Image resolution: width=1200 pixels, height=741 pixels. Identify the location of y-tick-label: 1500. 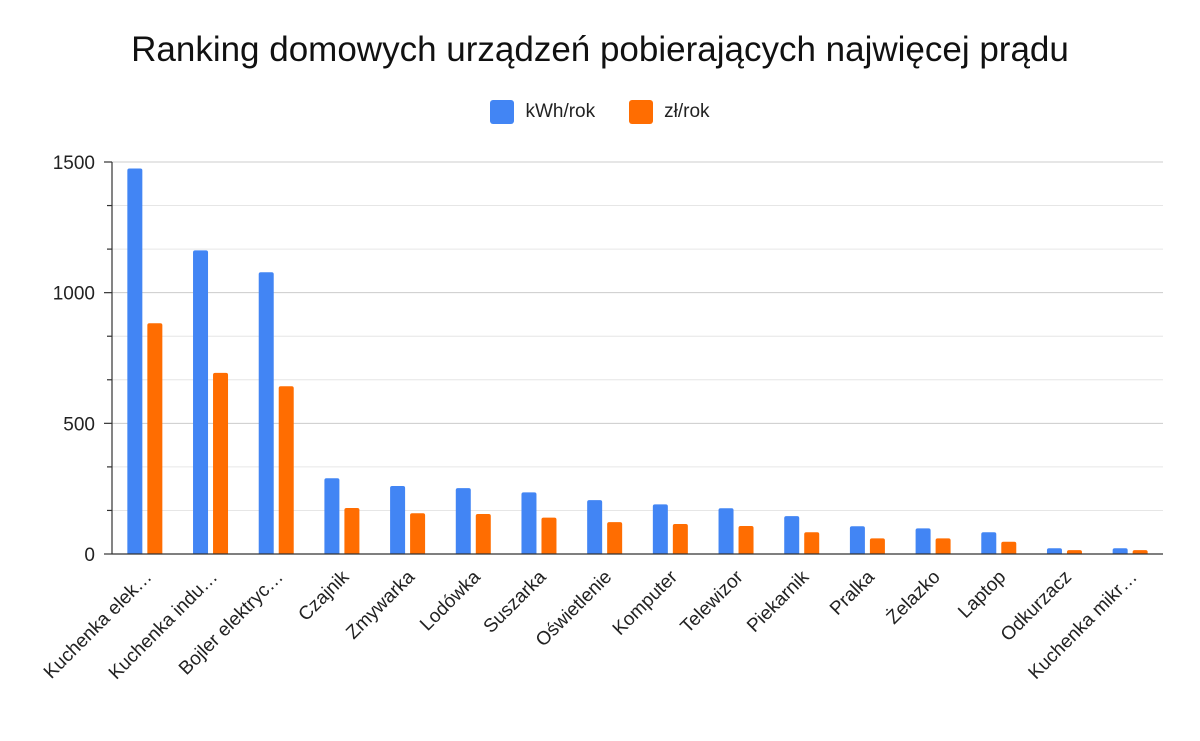
(74, 163).